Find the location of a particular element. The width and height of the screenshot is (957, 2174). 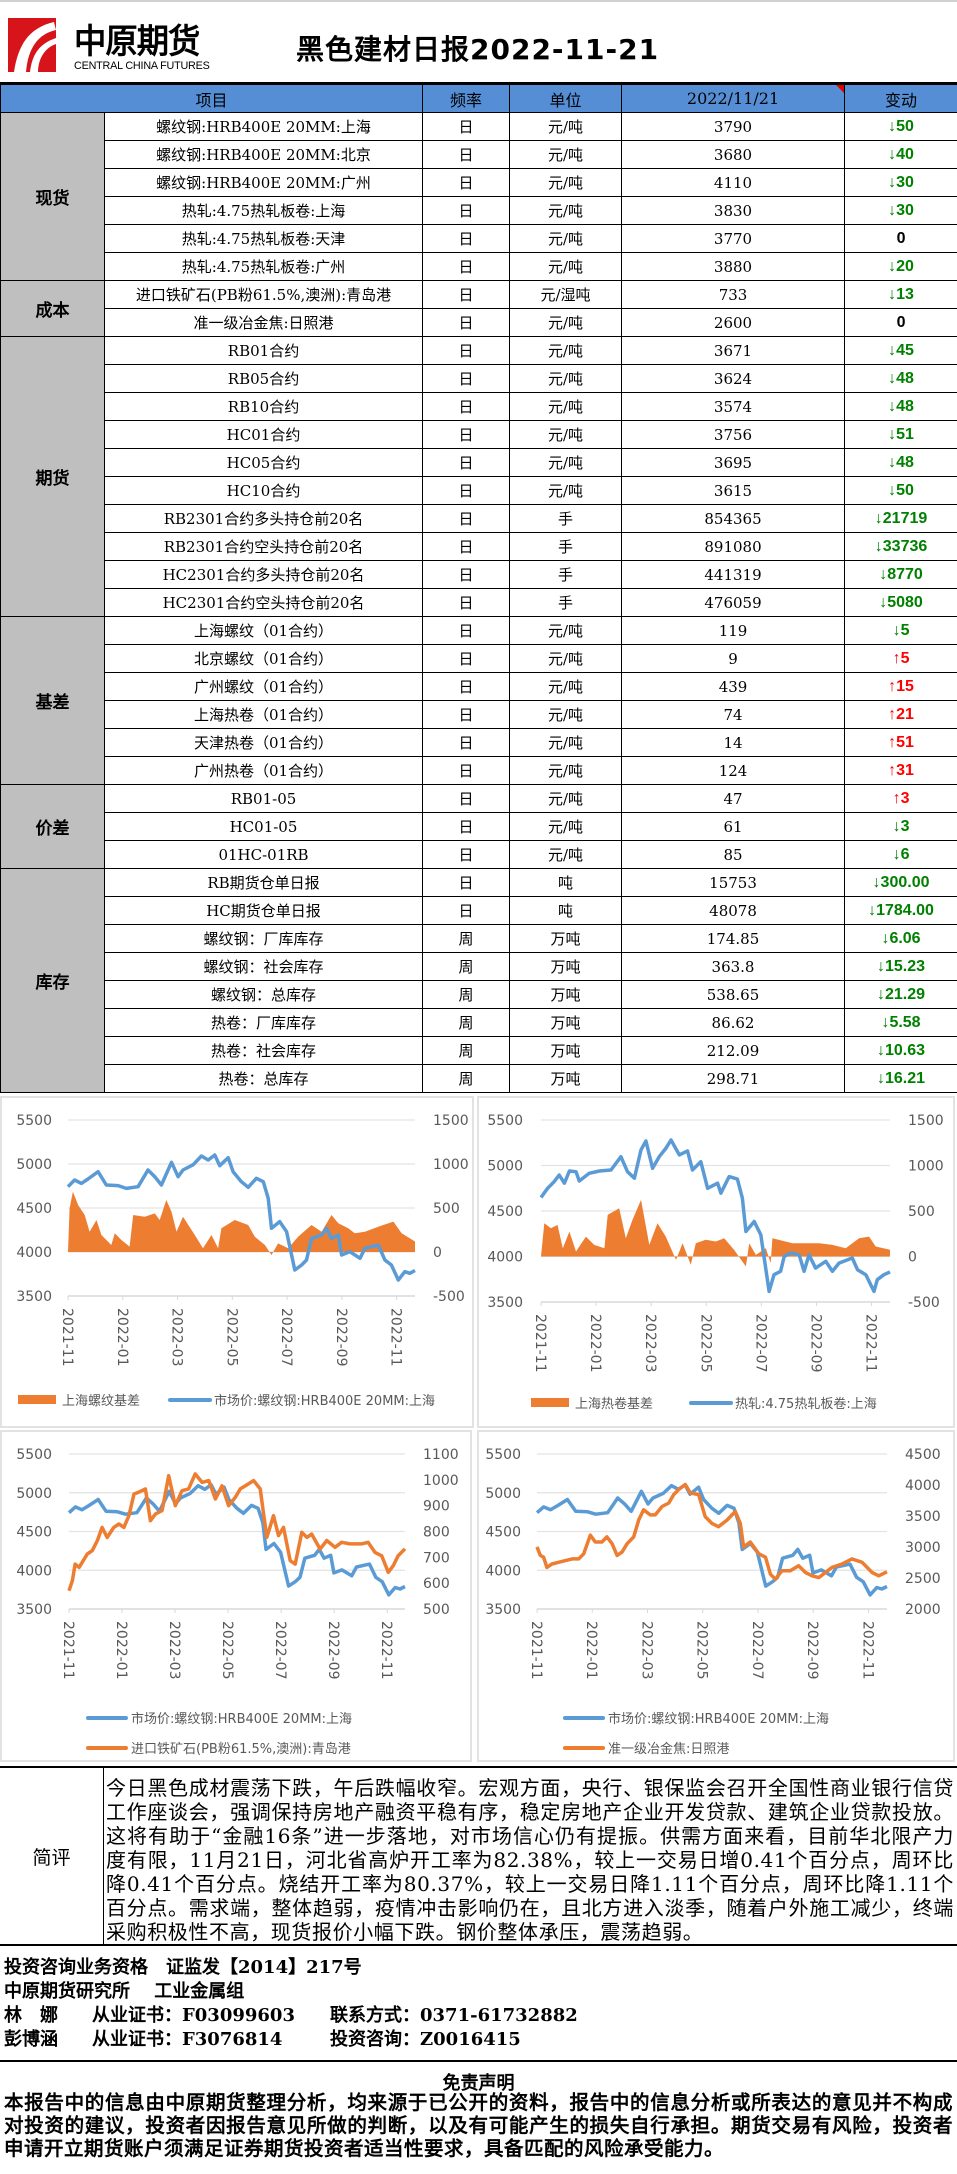

value-cell: 854365 is located at coordinates (733, 518).